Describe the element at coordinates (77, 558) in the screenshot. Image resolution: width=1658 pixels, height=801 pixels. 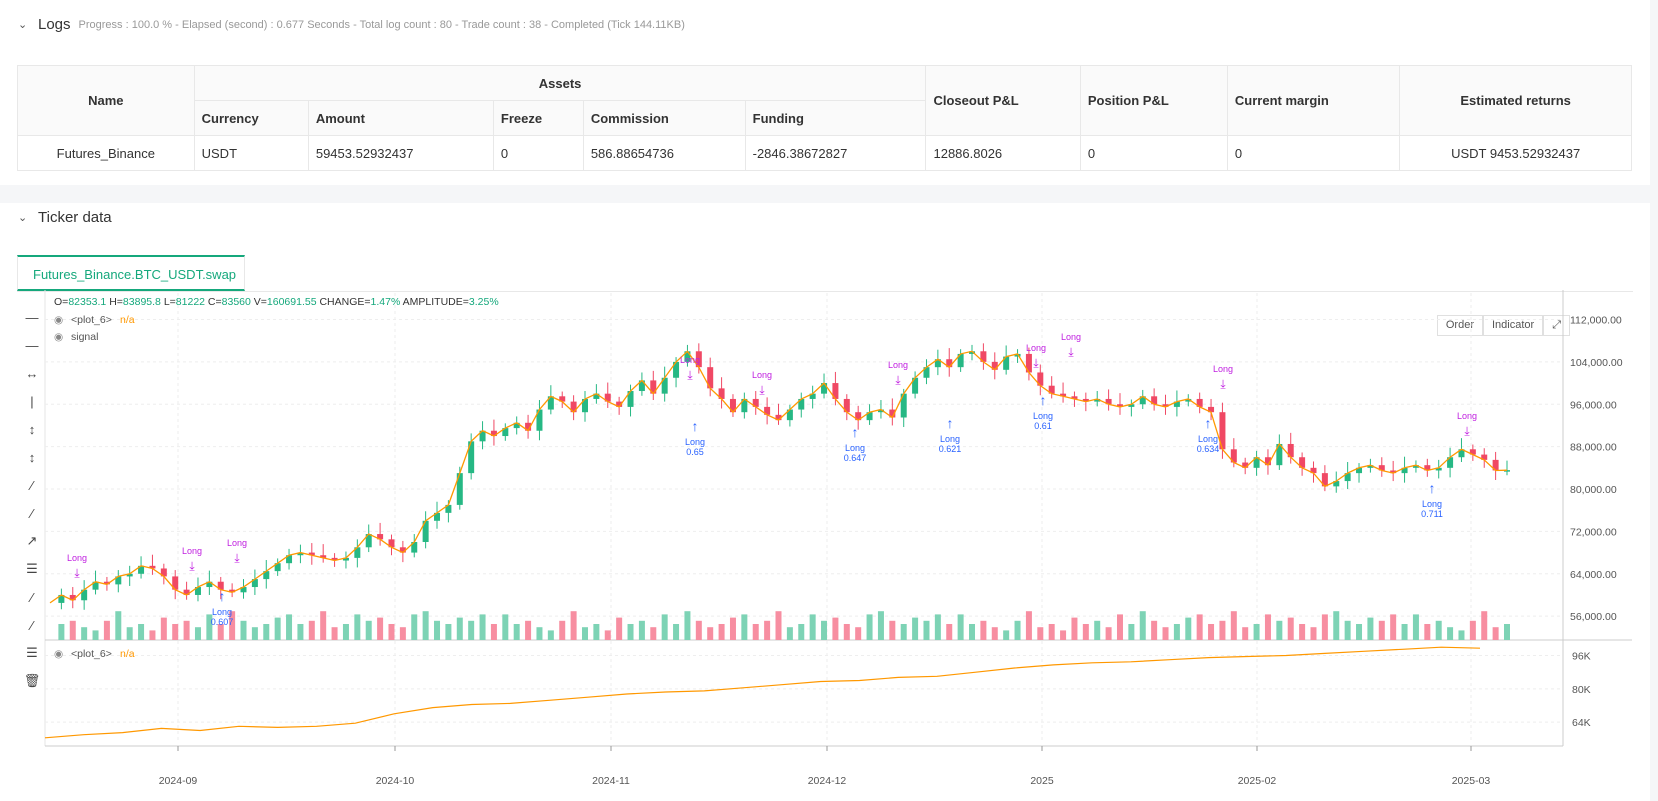
I see `signal-sell-label: Long` at that location.